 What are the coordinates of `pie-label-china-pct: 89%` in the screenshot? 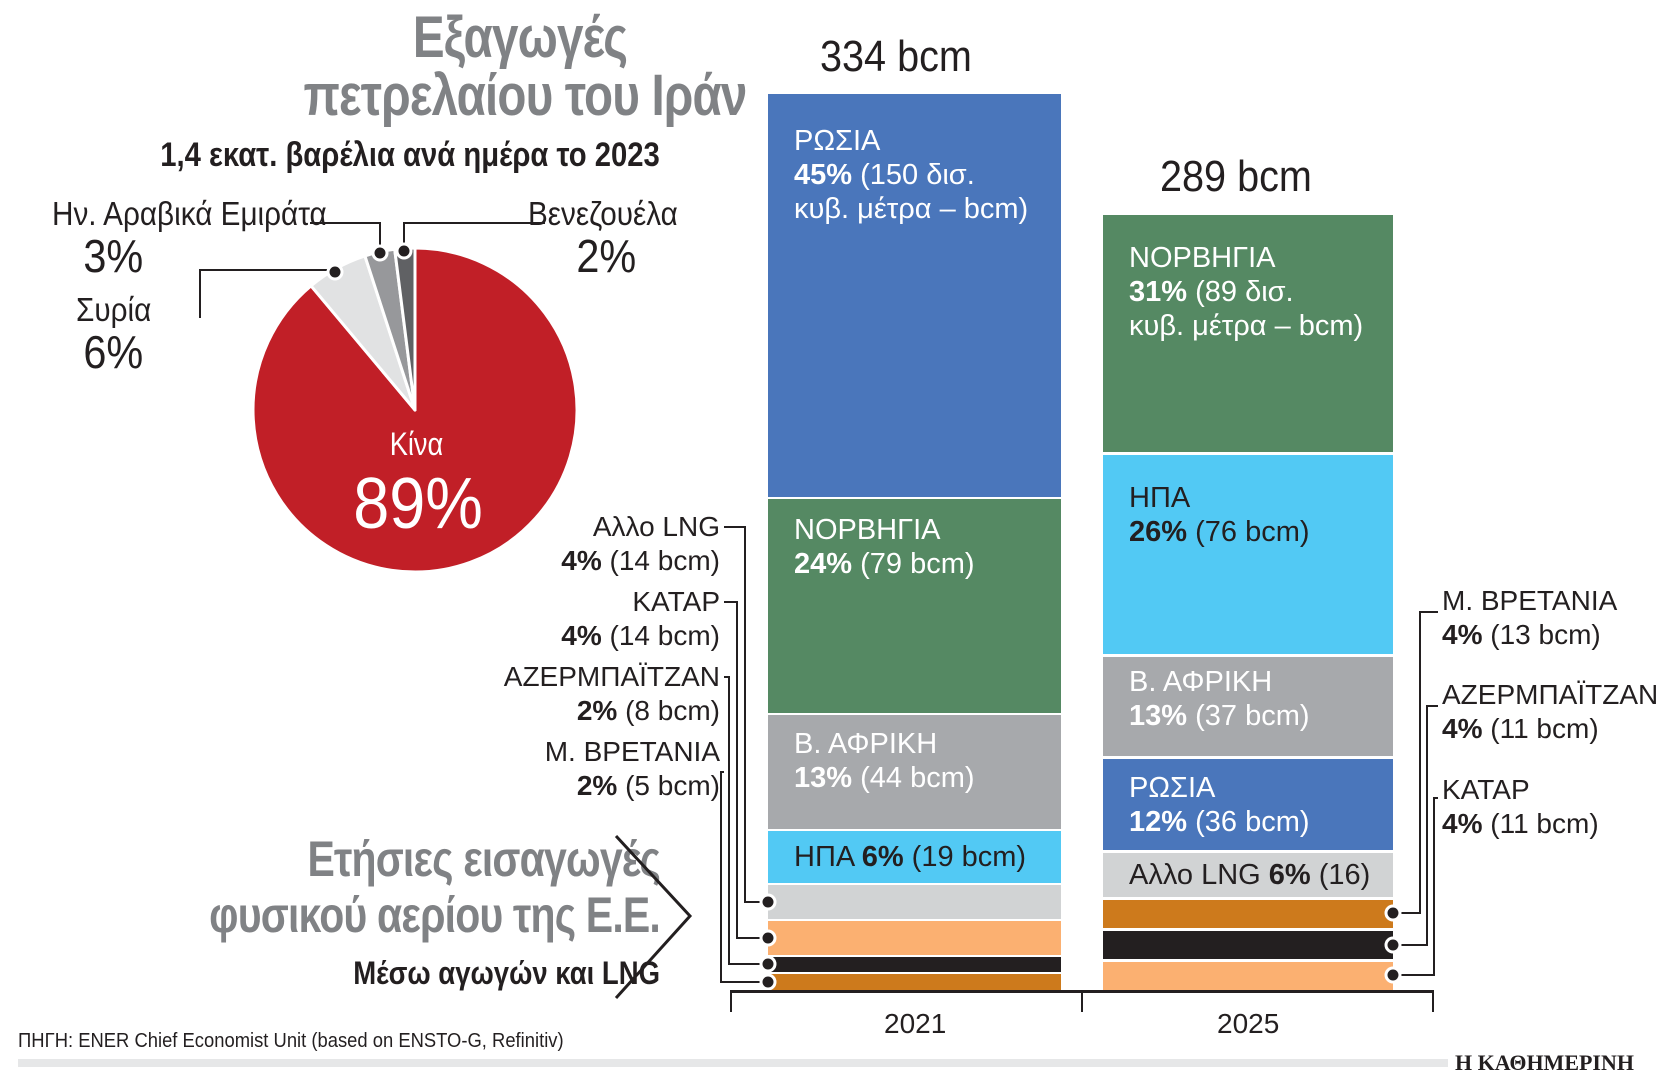 It's located at (418, 504).